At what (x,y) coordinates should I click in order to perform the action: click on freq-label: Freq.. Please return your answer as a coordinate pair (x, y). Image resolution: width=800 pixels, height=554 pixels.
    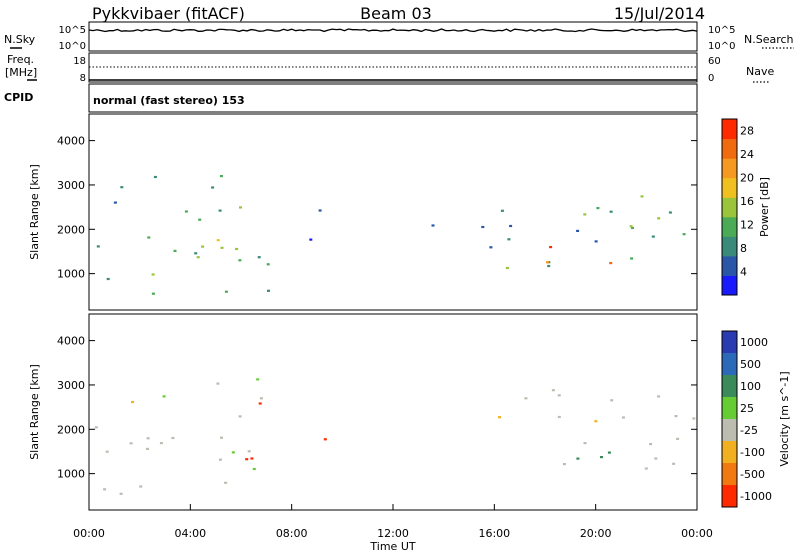
    Looking at the image, I should click on (20, 59).